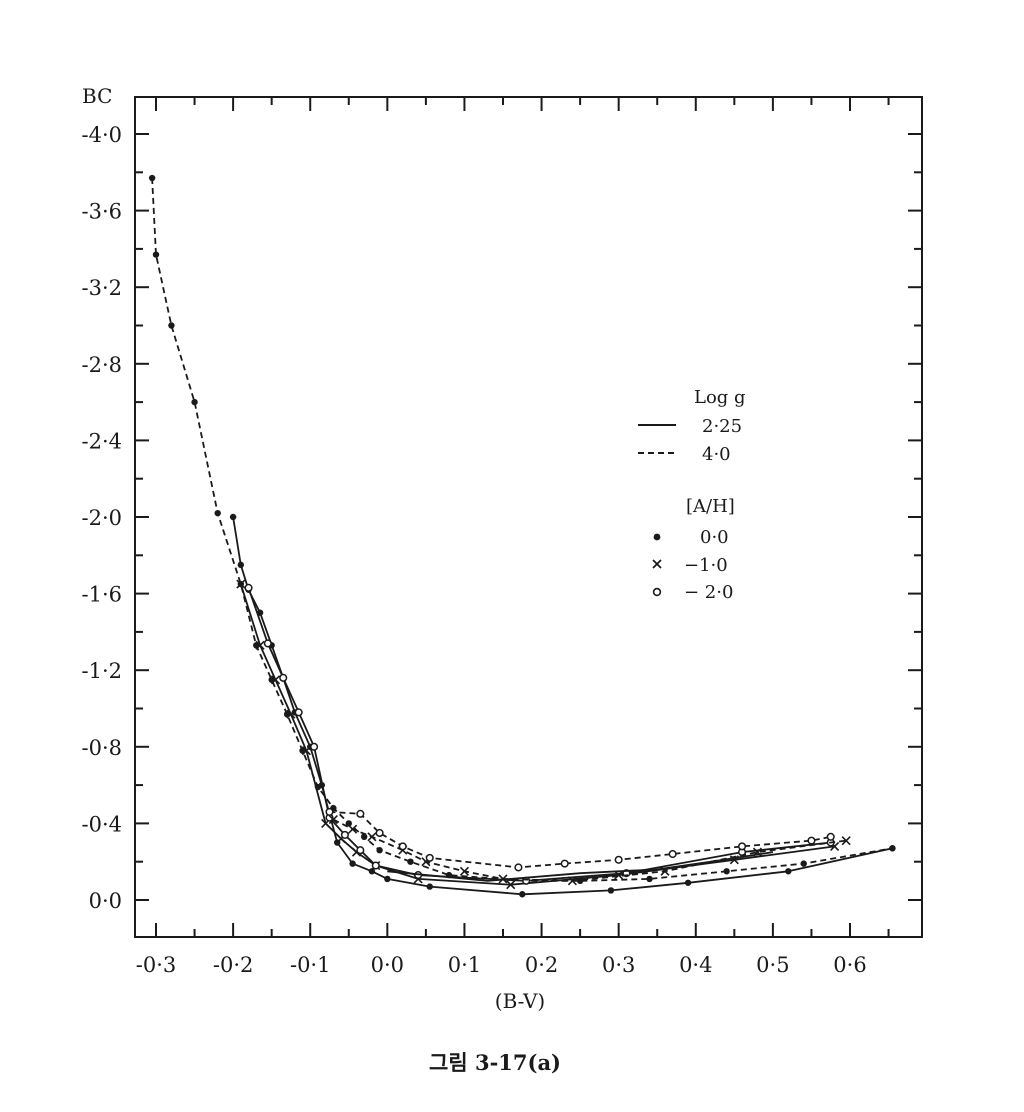 The width and height of the screenshot is (1024, 1112). Describe the element at coordinates (714, 537) in the screenshot. I see `legend-metallicity-0-0: 0·0` at that location.